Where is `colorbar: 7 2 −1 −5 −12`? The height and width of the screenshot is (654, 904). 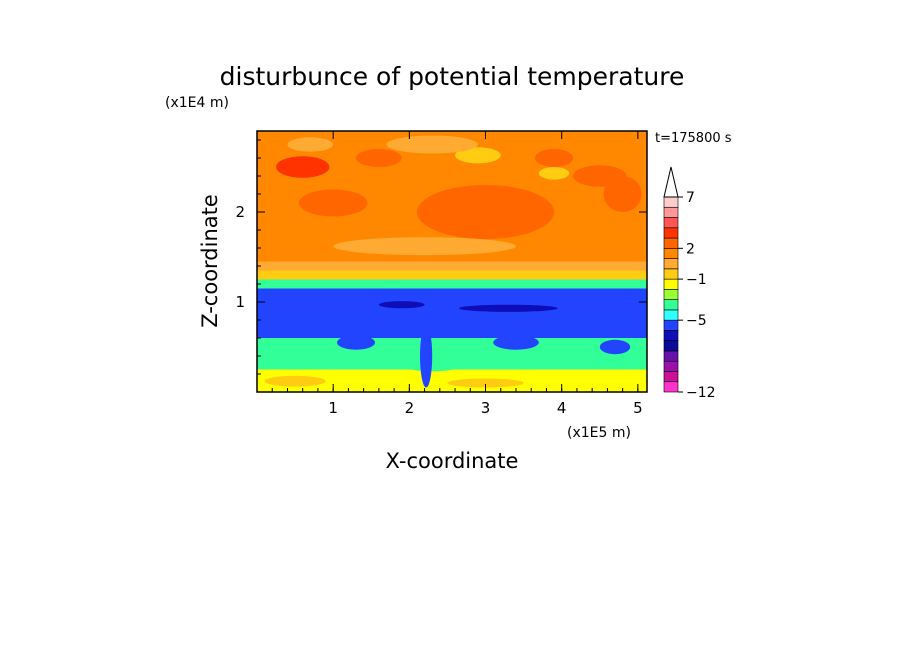
colorbar: 7 2 −1 −5 −12 is located at coordinates (689, 283).